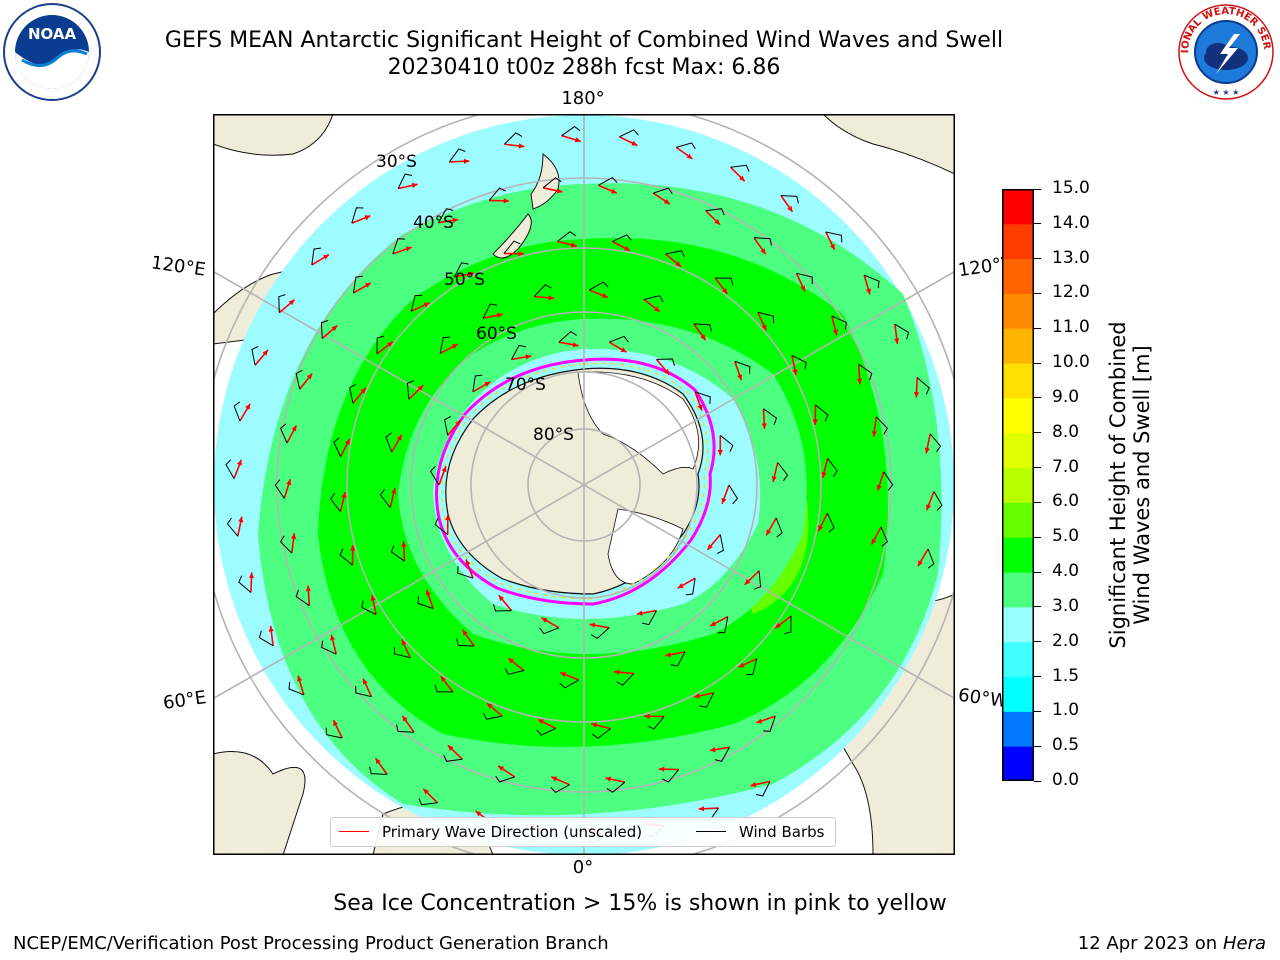 The width and height of the screenshot is (1280, 960). I want to click on colorbar-tick-label: 0.5, so click(1066, 745).